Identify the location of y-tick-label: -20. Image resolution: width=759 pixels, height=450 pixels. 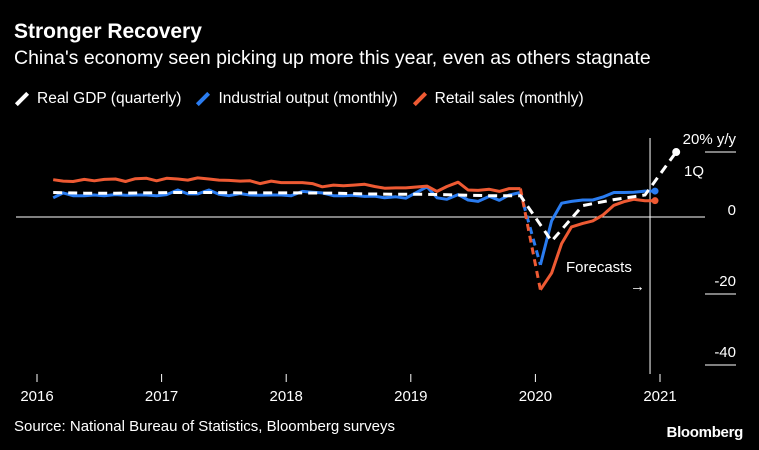
(725, 281).